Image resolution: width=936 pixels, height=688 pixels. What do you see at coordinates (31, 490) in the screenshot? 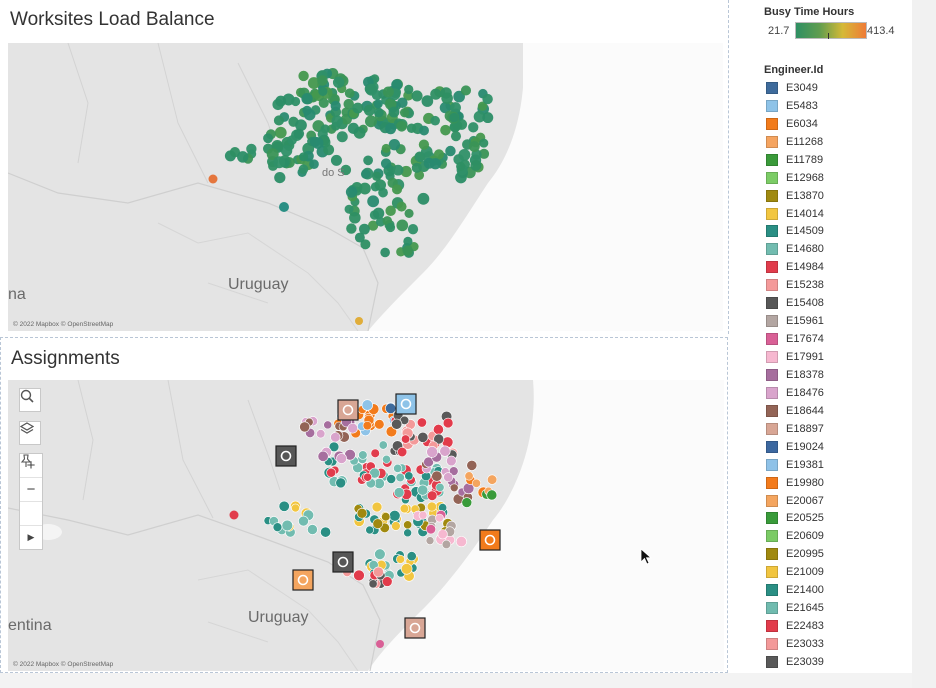
I see `pin-icon` at bounding box center [31, 490].